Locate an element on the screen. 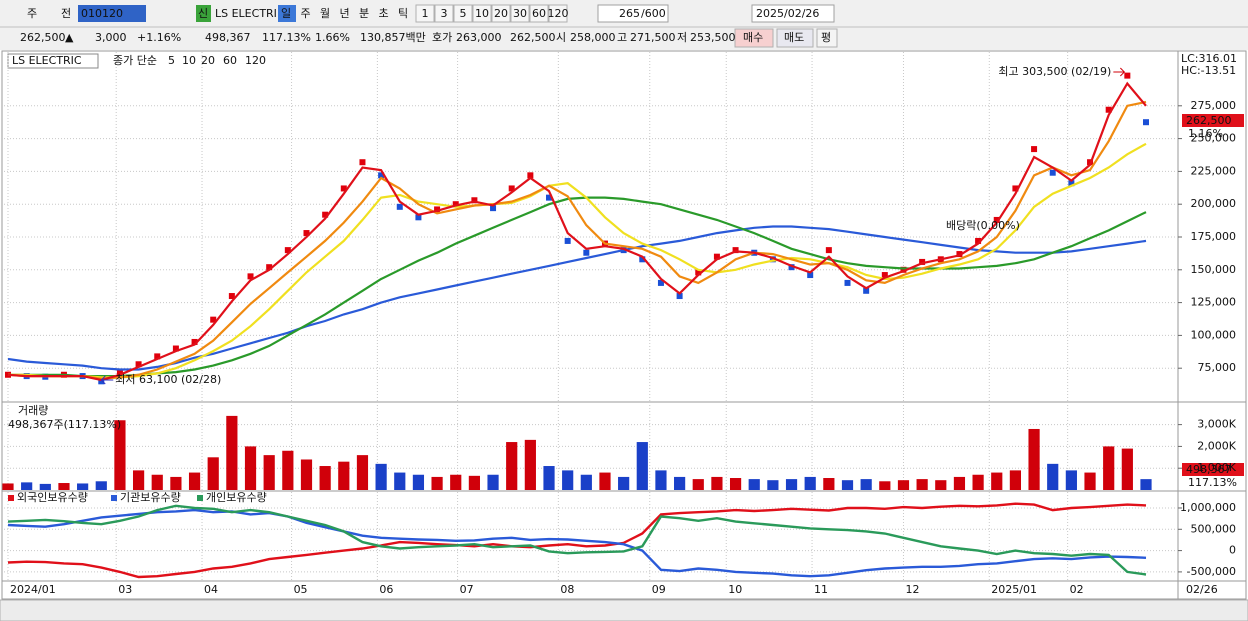 The height and width of the screenshot is (621, 1248). name: LS ELECTRI is located at coordinates (246, 13).